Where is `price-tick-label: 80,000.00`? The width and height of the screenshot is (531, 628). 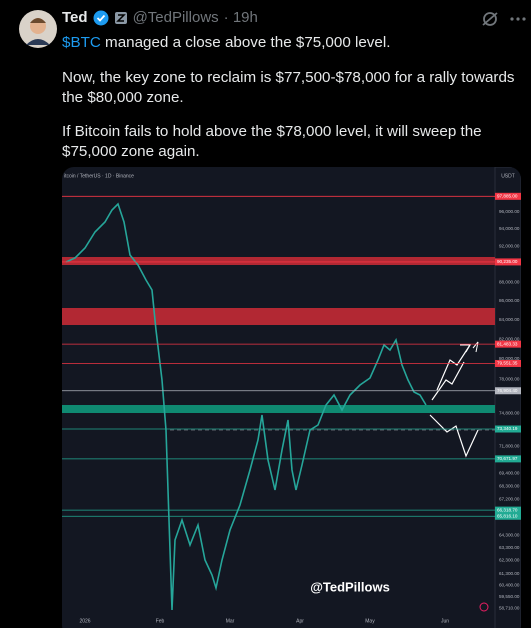 price-tick-label: 80,000.00 is located at coordinates (509, 358).